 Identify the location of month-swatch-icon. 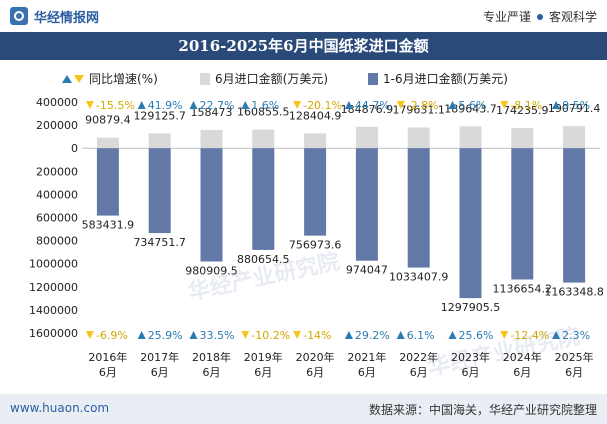
(205, 78).